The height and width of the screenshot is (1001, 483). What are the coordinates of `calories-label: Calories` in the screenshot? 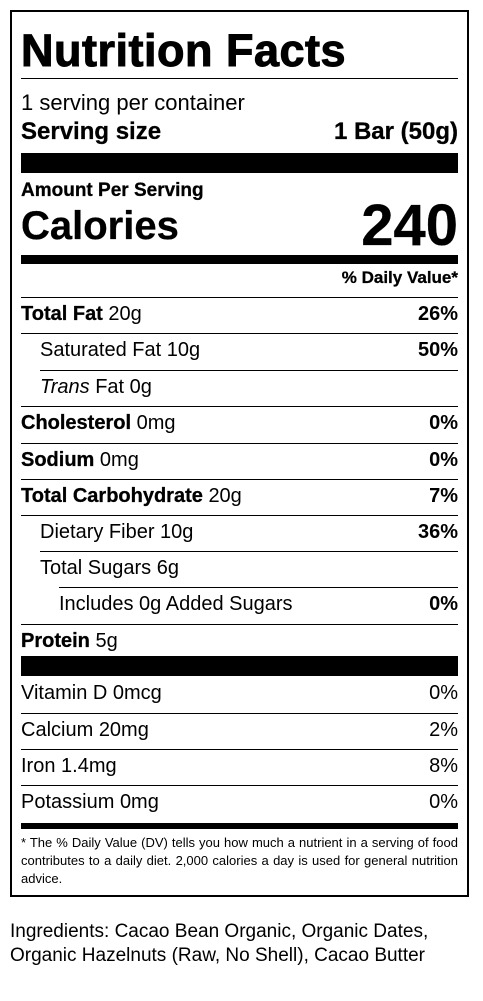 It's located at (100, 226).